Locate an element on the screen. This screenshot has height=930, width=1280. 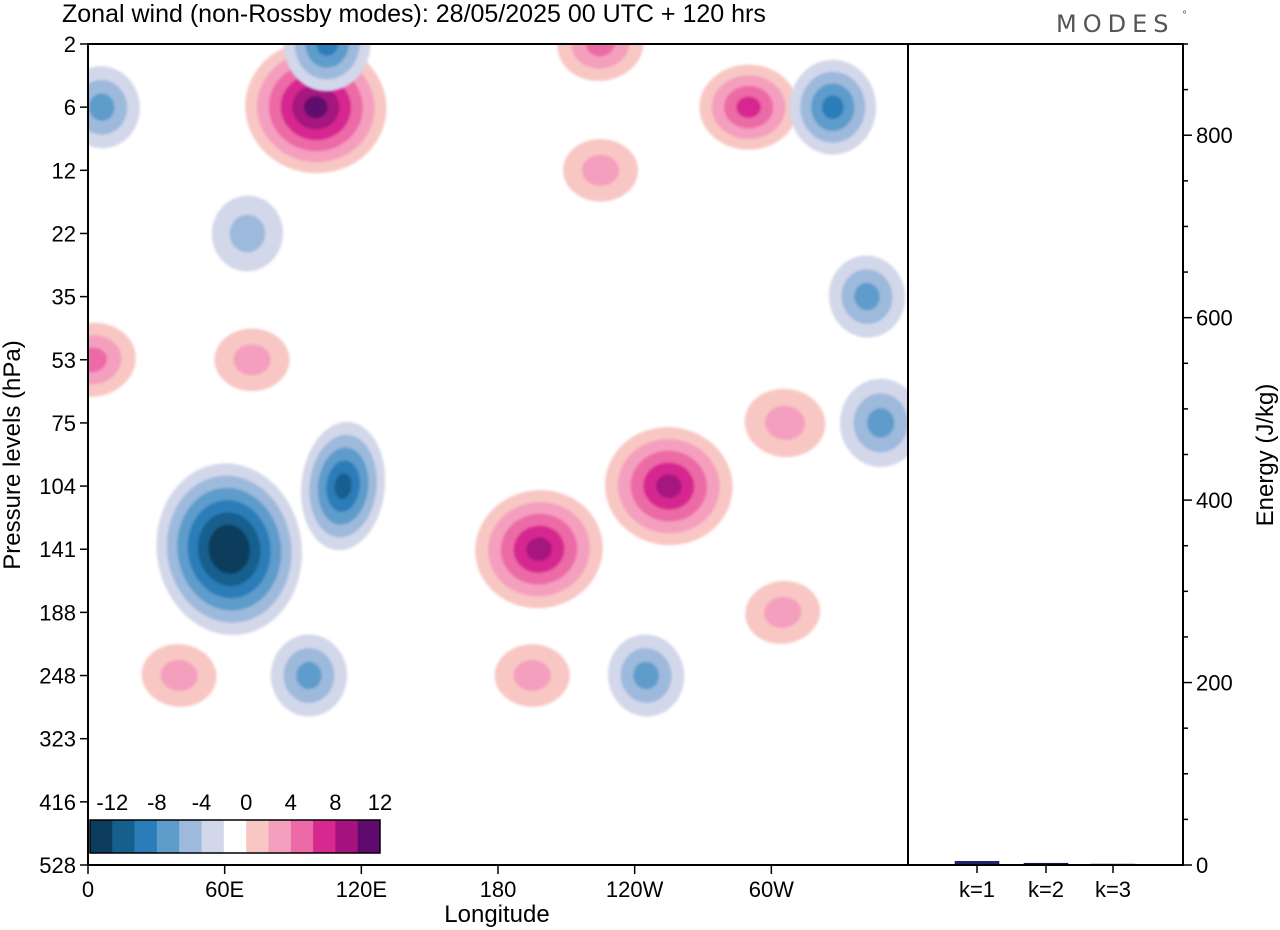
x-axis-label: Longitude is located at coordinates (496, 914).